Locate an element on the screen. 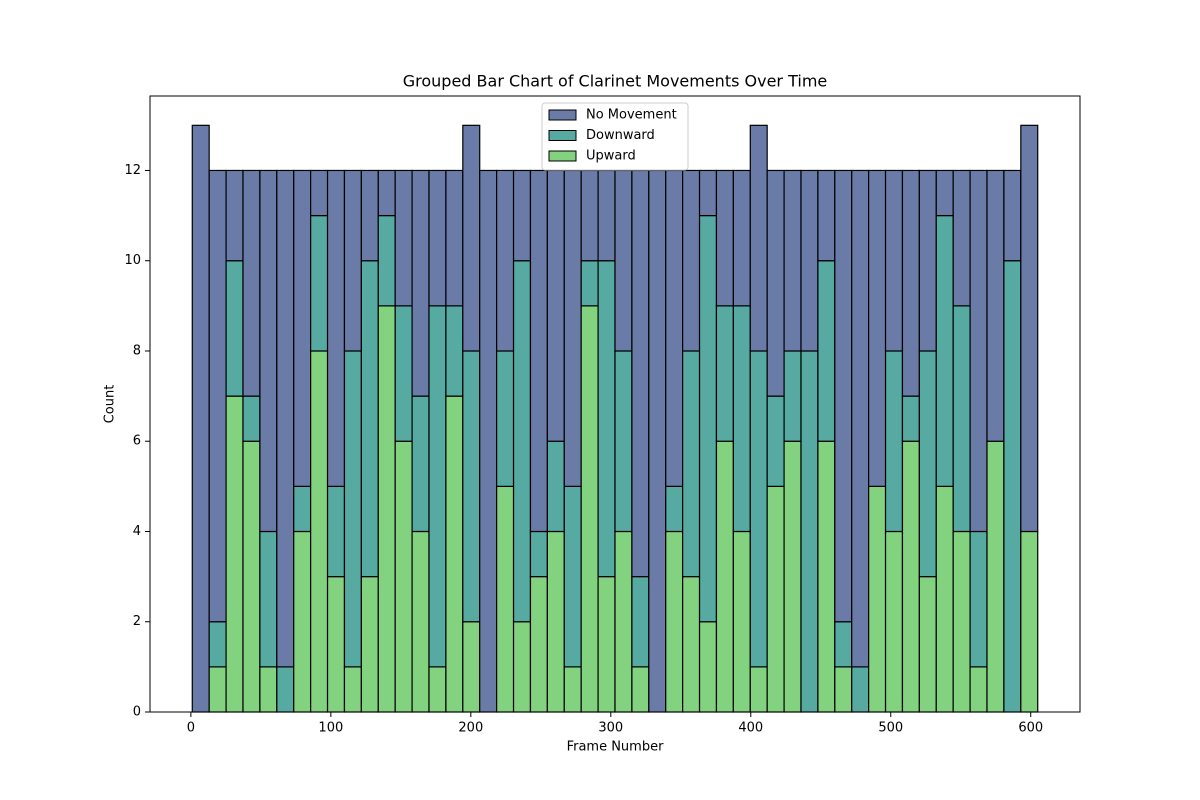 This screenshot has height=800, width=1200. x-tick-label: 600 is located at coordinates (1030, 728).